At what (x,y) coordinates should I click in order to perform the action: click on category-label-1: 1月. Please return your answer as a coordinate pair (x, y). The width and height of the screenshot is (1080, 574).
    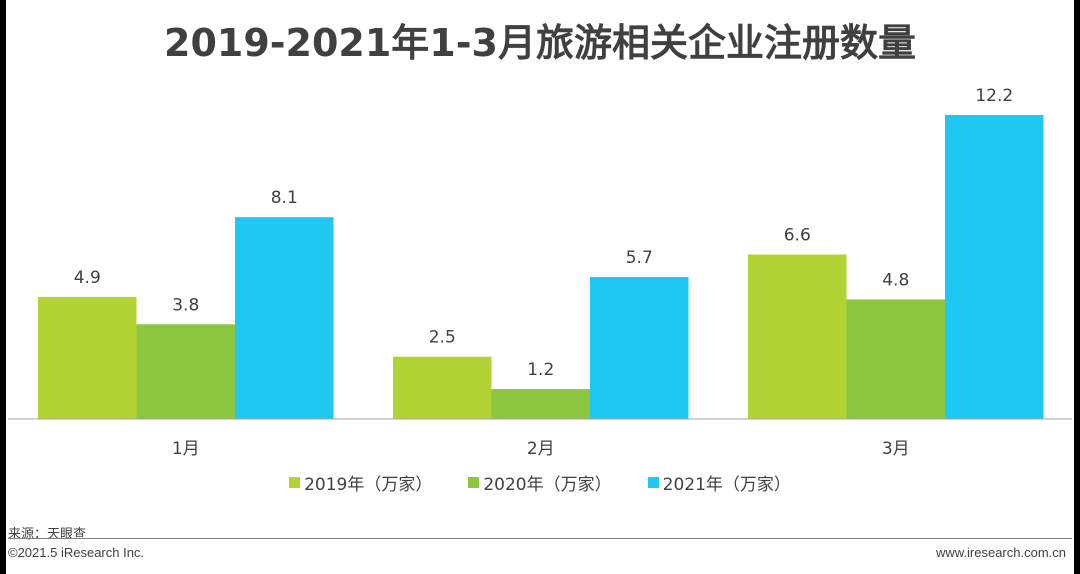
    Looking at the image, I should click on (186, 449).